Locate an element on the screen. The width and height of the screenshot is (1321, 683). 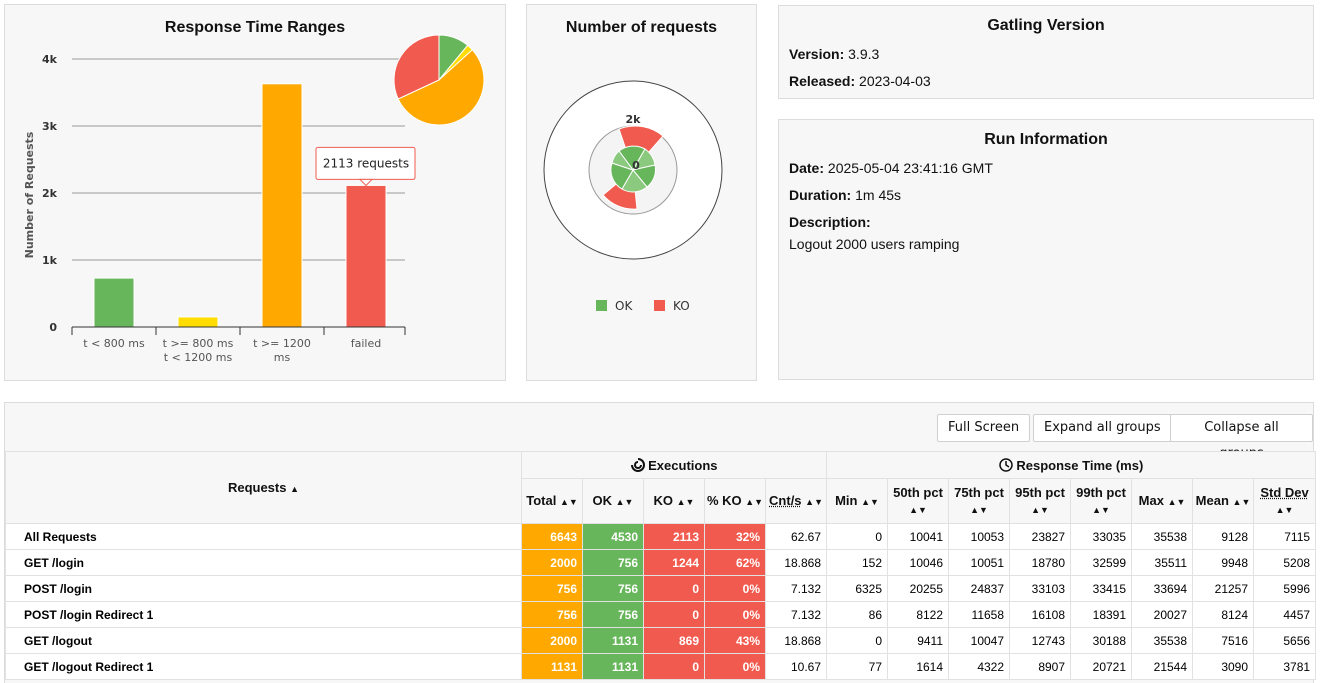
tooltip-text: 2113 requests is located at coordinates (366, 163).